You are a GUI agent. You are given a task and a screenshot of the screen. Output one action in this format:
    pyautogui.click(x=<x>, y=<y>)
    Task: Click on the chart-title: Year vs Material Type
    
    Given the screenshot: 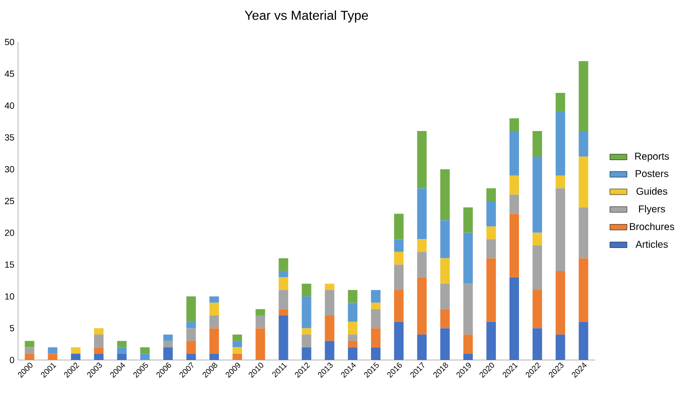 What is the action you would take?
    pyautogui.click(x=306, y=16)
    